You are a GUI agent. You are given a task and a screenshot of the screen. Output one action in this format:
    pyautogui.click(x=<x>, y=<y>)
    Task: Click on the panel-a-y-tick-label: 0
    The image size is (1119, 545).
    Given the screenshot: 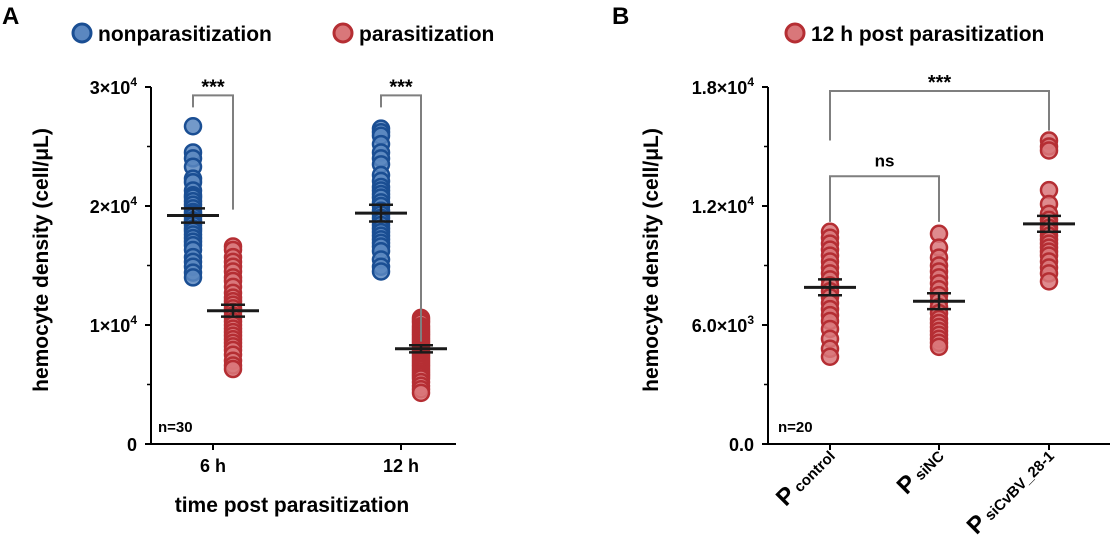 What is the action you would take?
    pyautogui.click(x=132, y=445)
    